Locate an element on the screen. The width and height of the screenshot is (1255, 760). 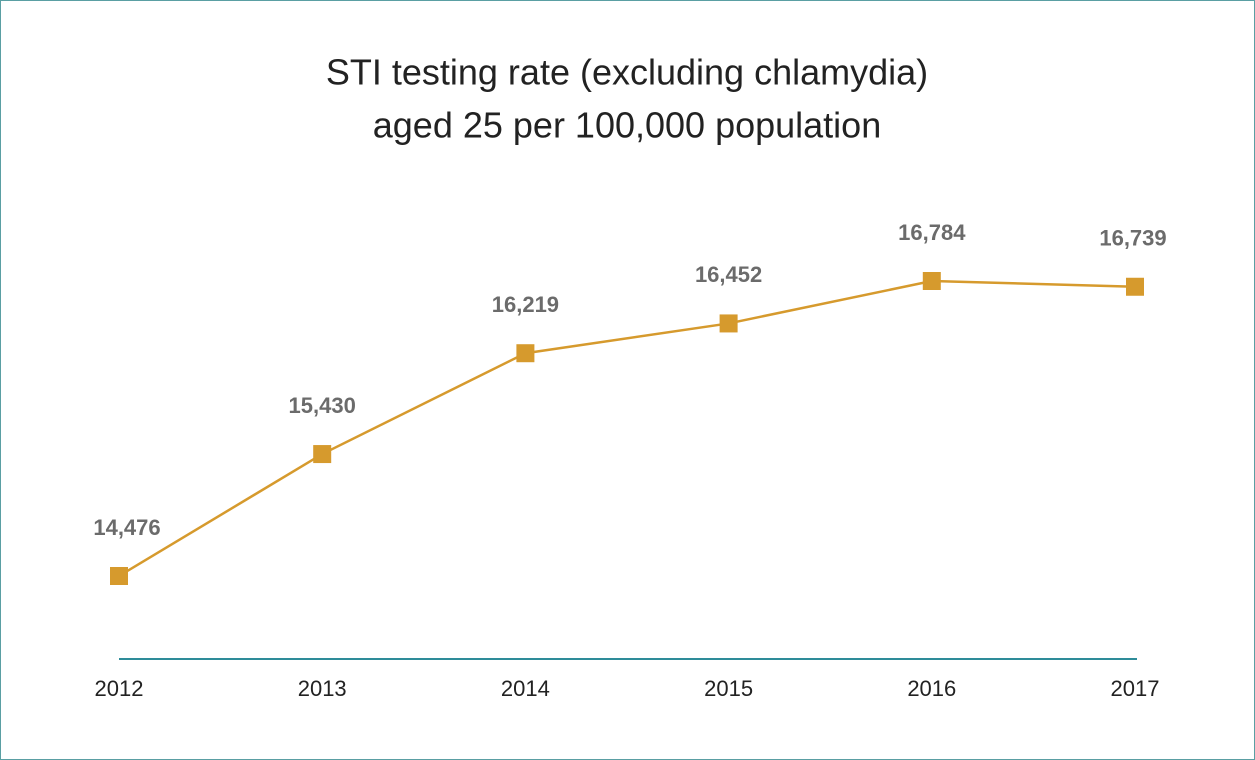
x-tick-label: 2012 is located at coordinates (119, 688).